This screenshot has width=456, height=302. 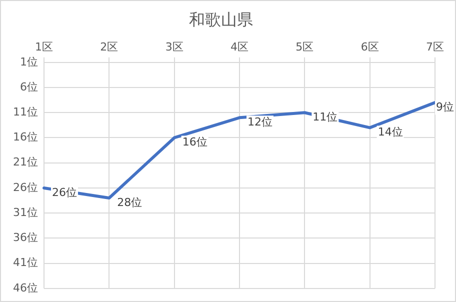 What do you see at coordinates (25, 137) in the screenshot?
I see `y-tick-label: 16位` at bounding box center [25, 137].